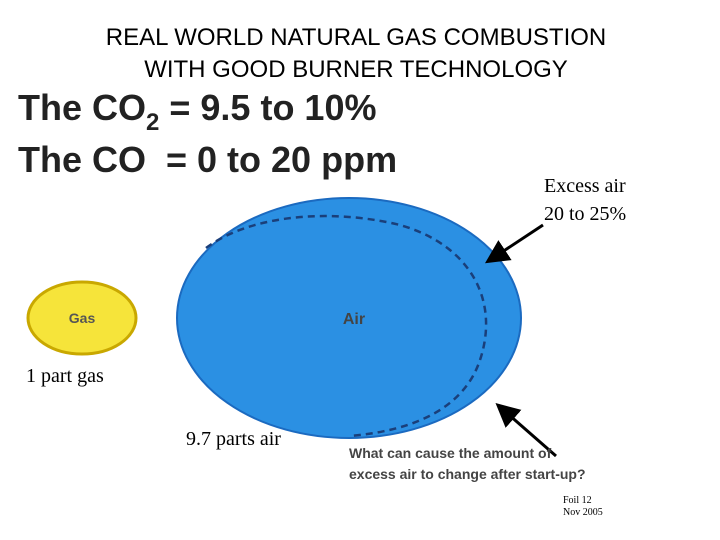 This screenshot has width=720, height=540. Describe the element at coordinates (354, 319) in the screenshot. I see `air-label: Air` at that location.